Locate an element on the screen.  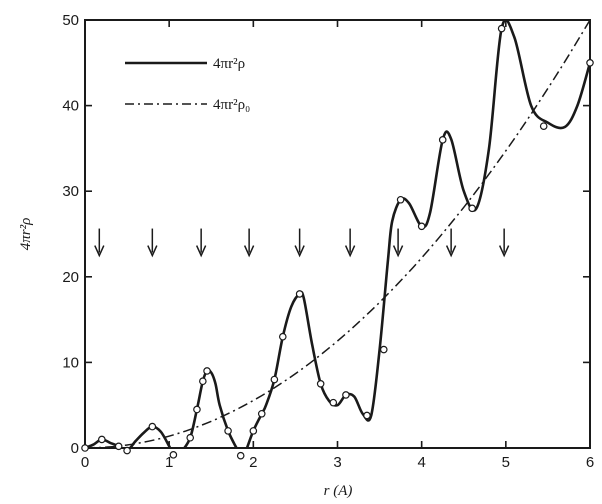
x-tick-label: 6 is located at coordinates (590, 462).